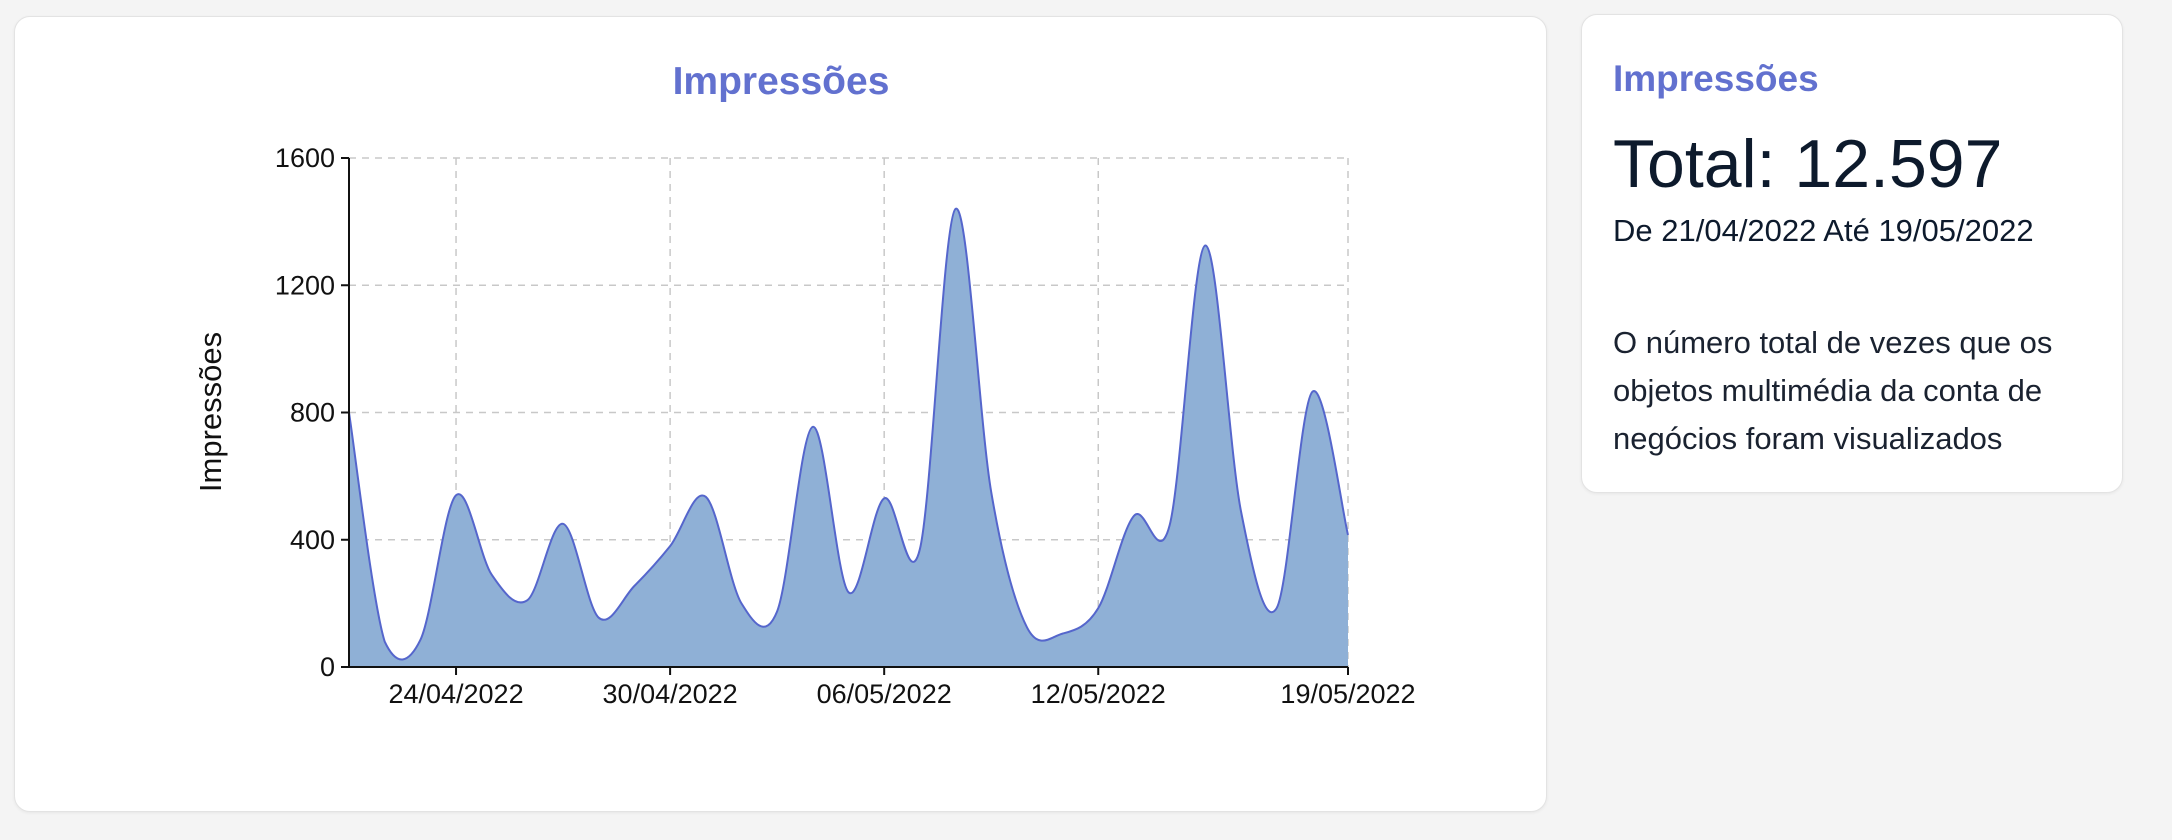 The width and height of the screenshot is (2172, 840). Describe the element at coordinates (305, 158) in the screenshot. I see `y-tick-label: 1600` at that location.